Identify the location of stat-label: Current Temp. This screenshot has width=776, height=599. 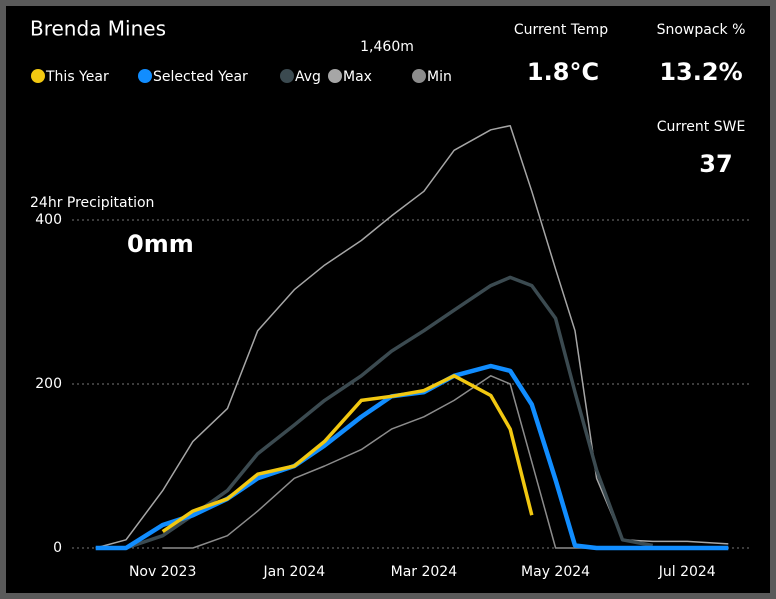
(561, 30).